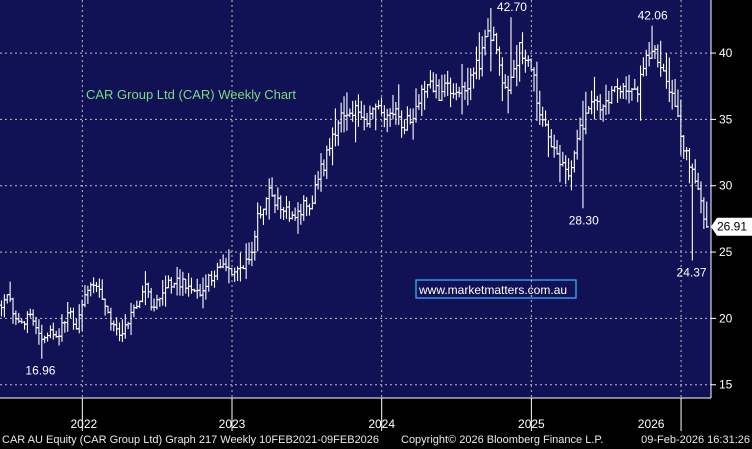 This screenshot has width=752, height=449. What do you see at coordinates (584, 220) in the screenshot?
I see `price-annotation: 28.30` at bounding box center [584, 220].